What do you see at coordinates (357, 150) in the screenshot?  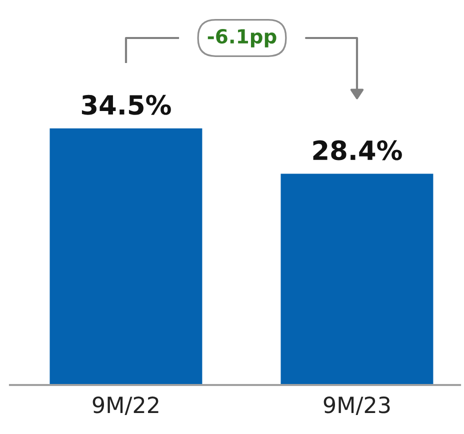 I see `data-label: 28.4%` at bounding box center [357, 150].